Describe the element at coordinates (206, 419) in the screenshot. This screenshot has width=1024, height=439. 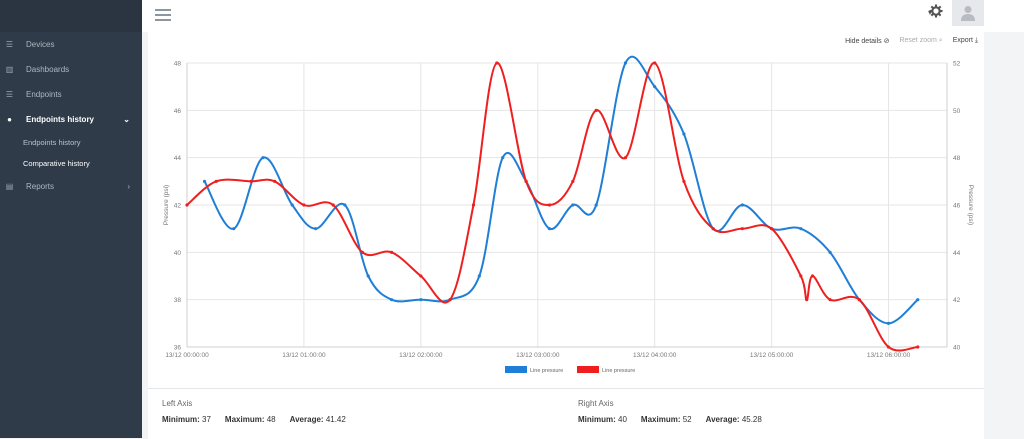
I see `left-min-value: 37` at that location.